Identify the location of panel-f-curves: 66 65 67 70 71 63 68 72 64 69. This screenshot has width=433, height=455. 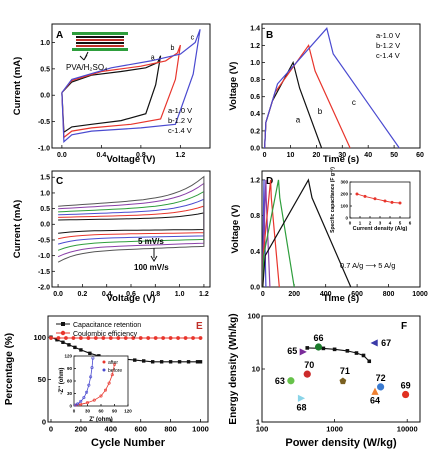
(343, 372).